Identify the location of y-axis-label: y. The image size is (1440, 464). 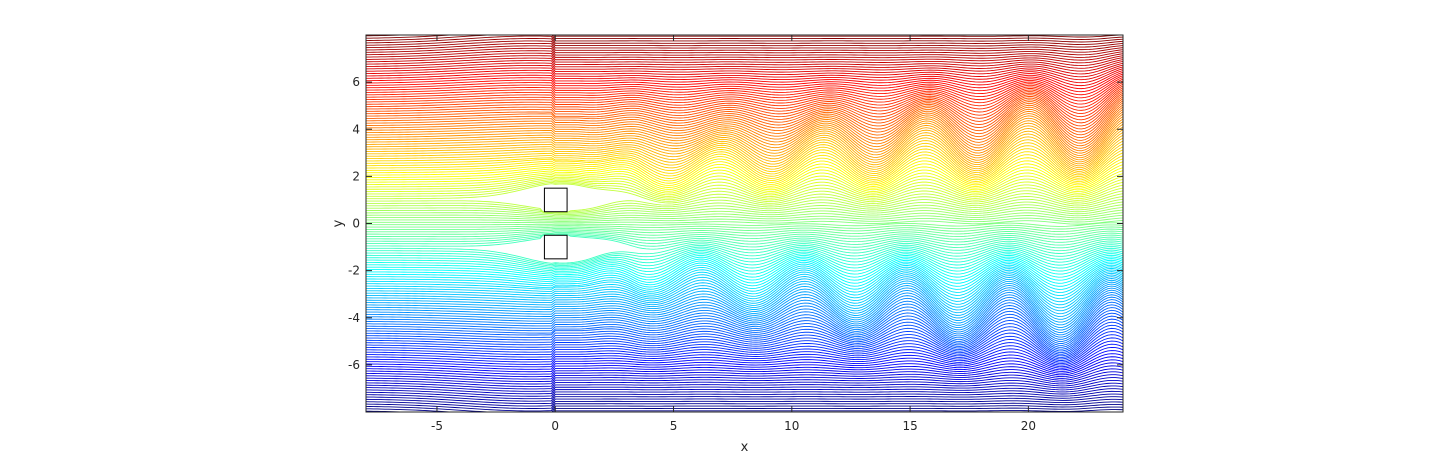
(338, 223).